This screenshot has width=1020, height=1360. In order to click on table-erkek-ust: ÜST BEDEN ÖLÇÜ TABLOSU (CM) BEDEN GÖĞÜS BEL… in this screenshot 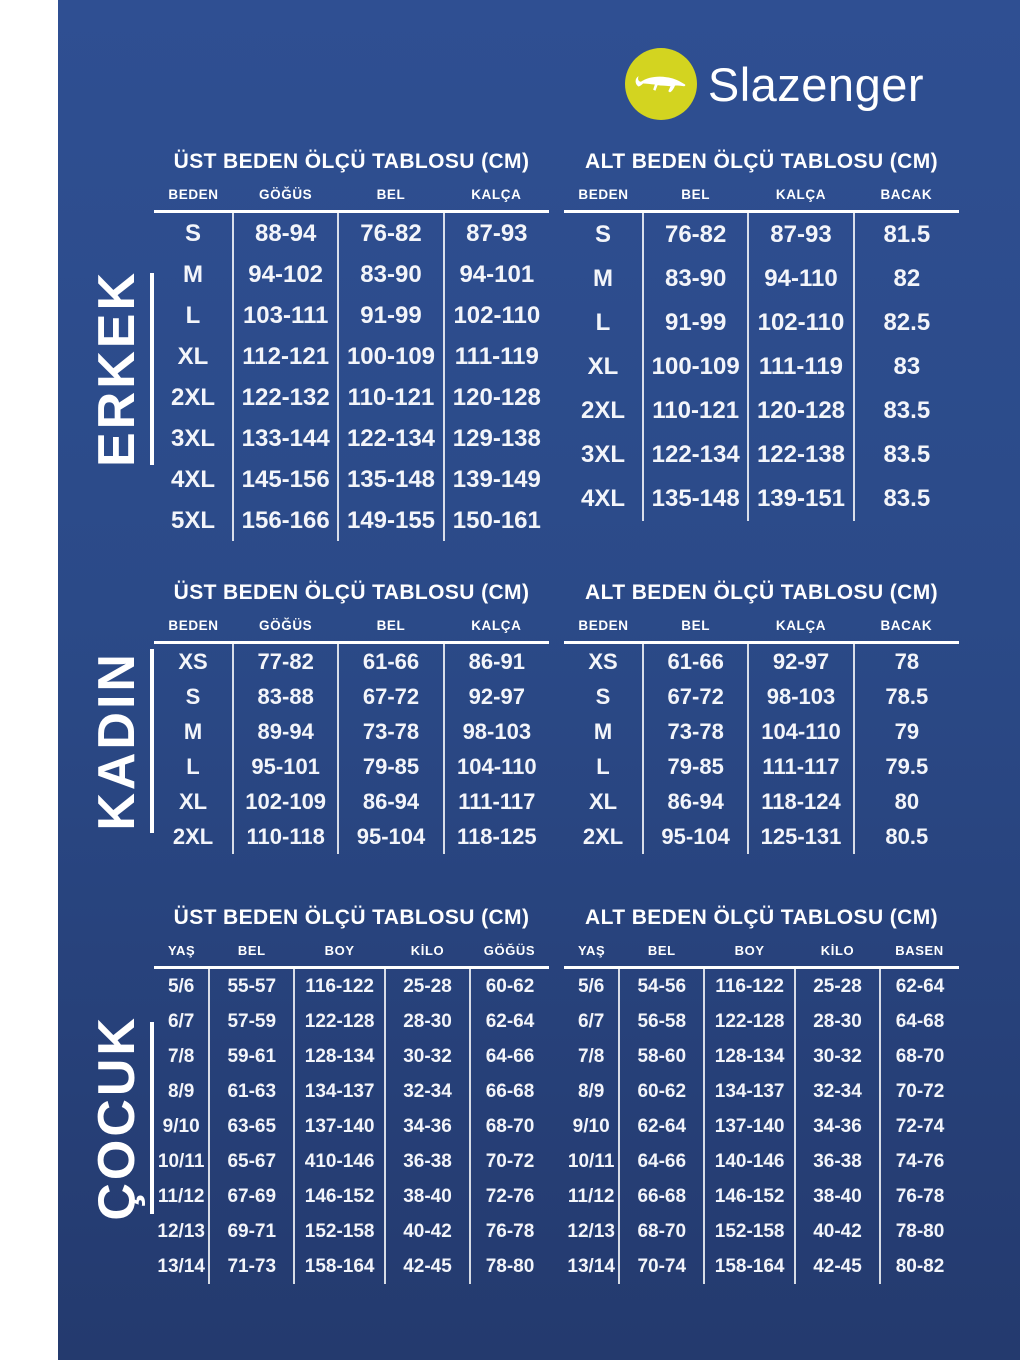, I will do `click(351, 345)`.